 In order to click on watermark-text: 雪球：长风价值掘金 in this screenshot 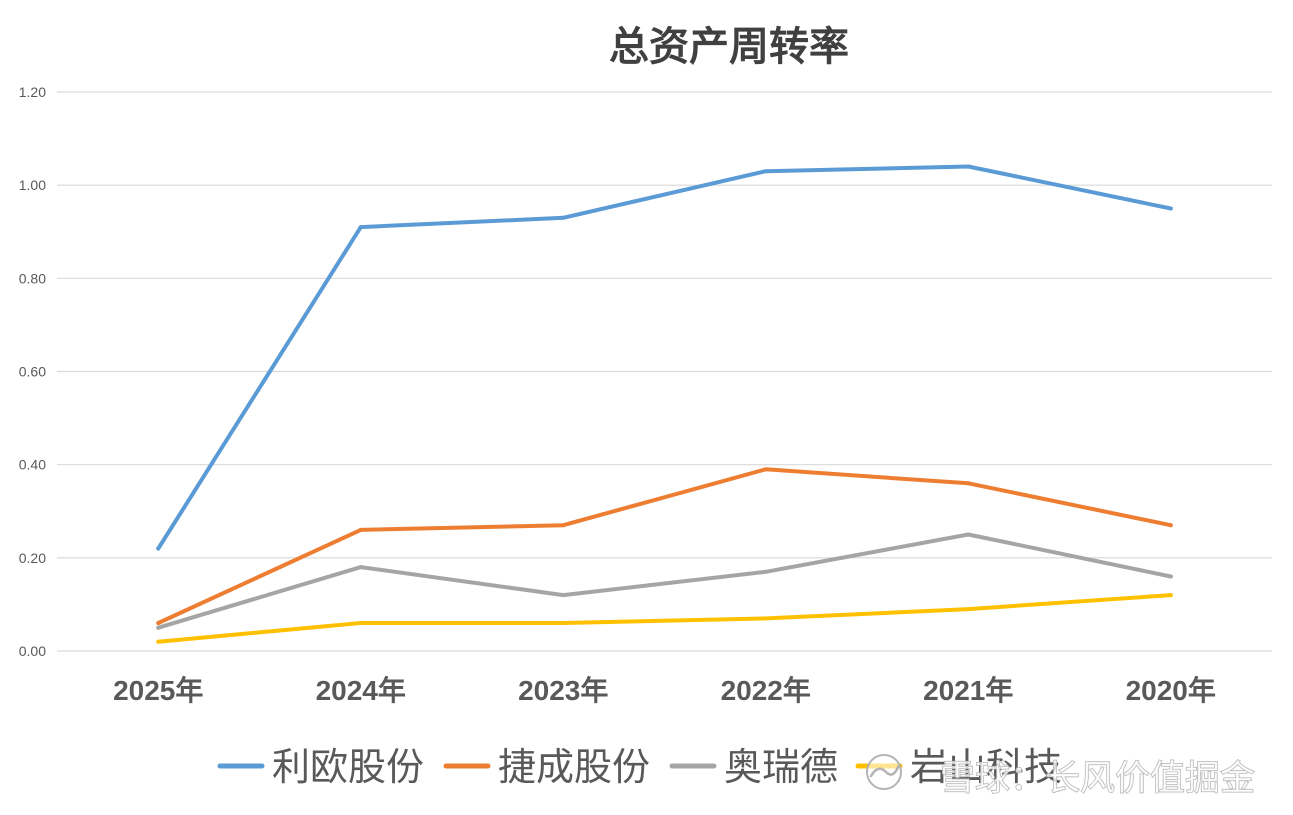, I will do `click(1097, 779)`.